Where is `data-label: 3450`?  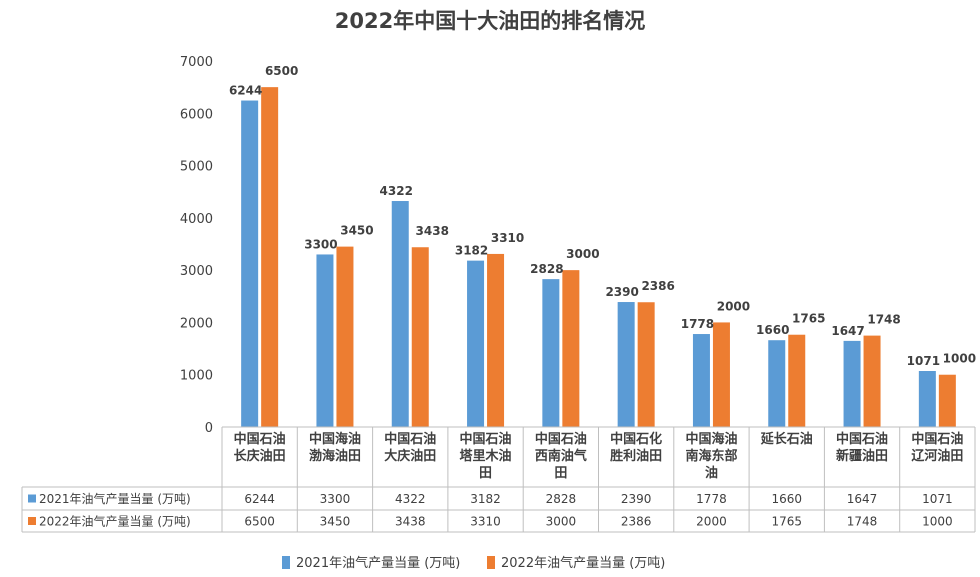 data-label: 3450 is located at coordinates (356, 231).